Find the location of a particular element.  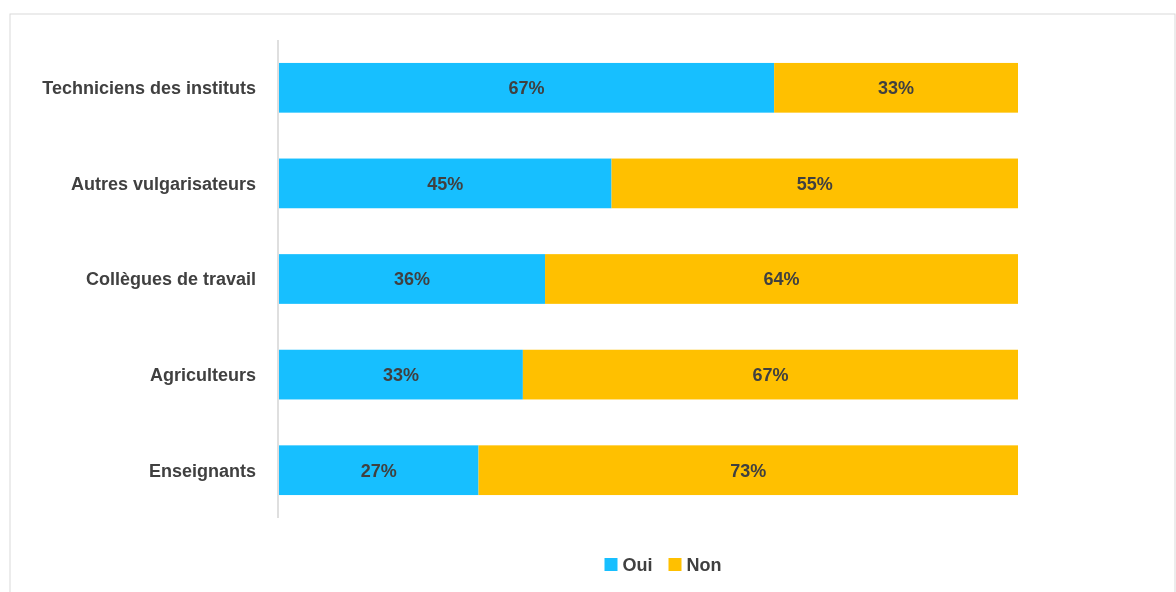

y-tick-label: Enseignants is located at coordinates (202, 470).